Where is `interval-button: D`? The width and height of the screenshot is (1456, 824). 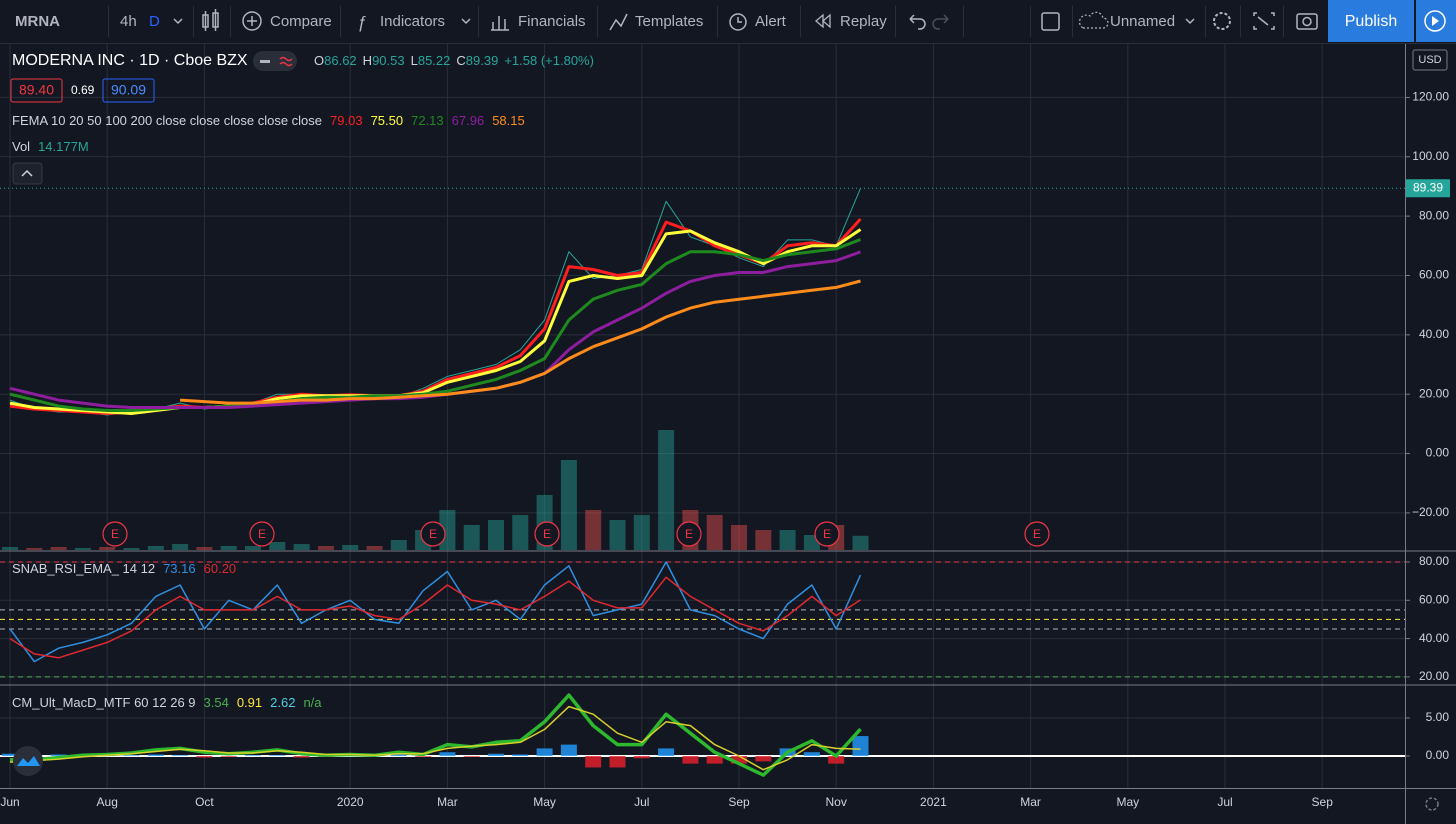
interval-button: D is located at coordinates (154, 21).